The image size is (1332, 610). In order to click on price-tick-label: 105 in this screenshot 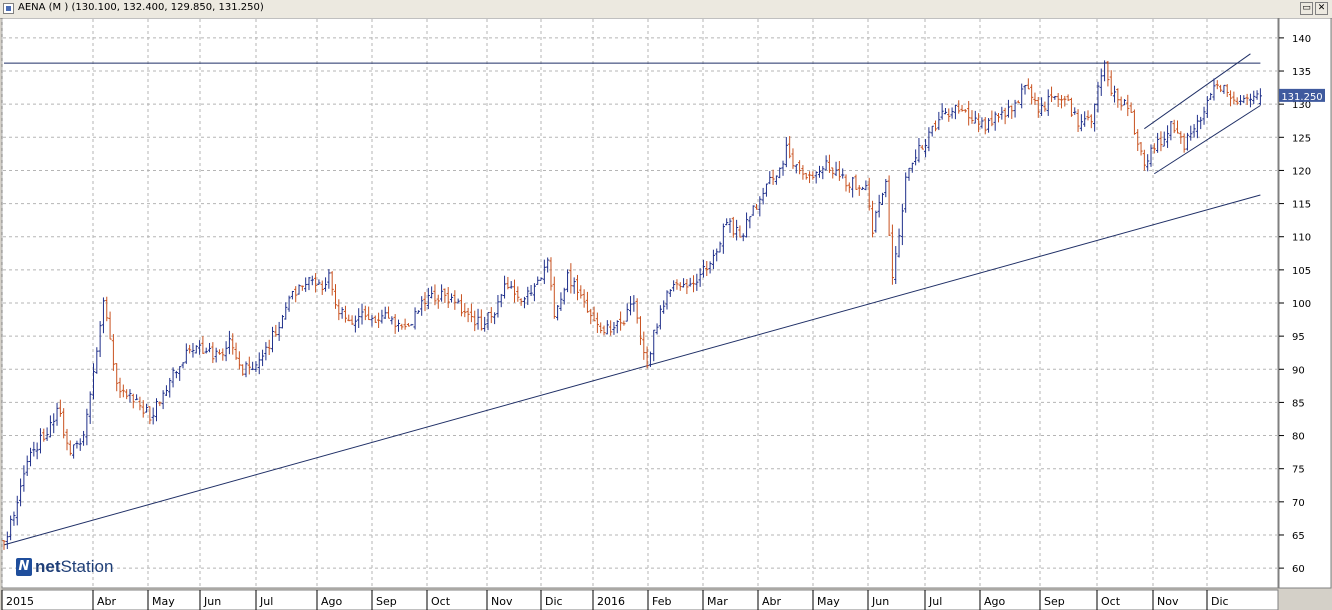, I will do `click(1301, 271)`.